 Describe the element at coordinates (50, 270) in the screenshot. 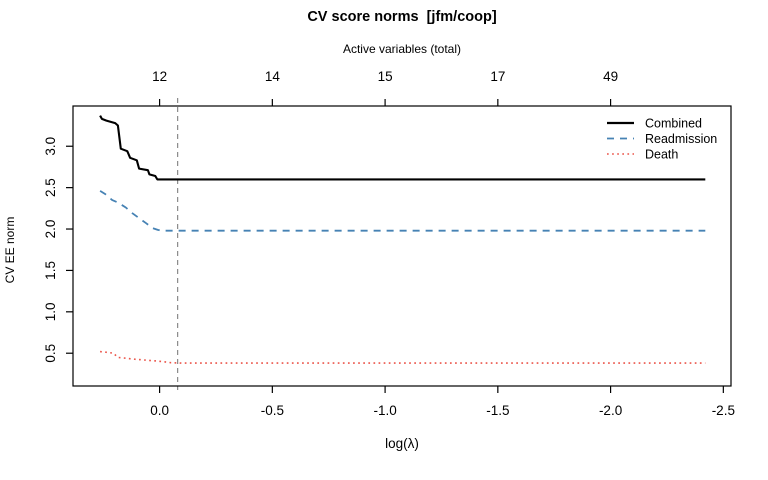

I see `y-axis-tick-label: 1.5` at that location.